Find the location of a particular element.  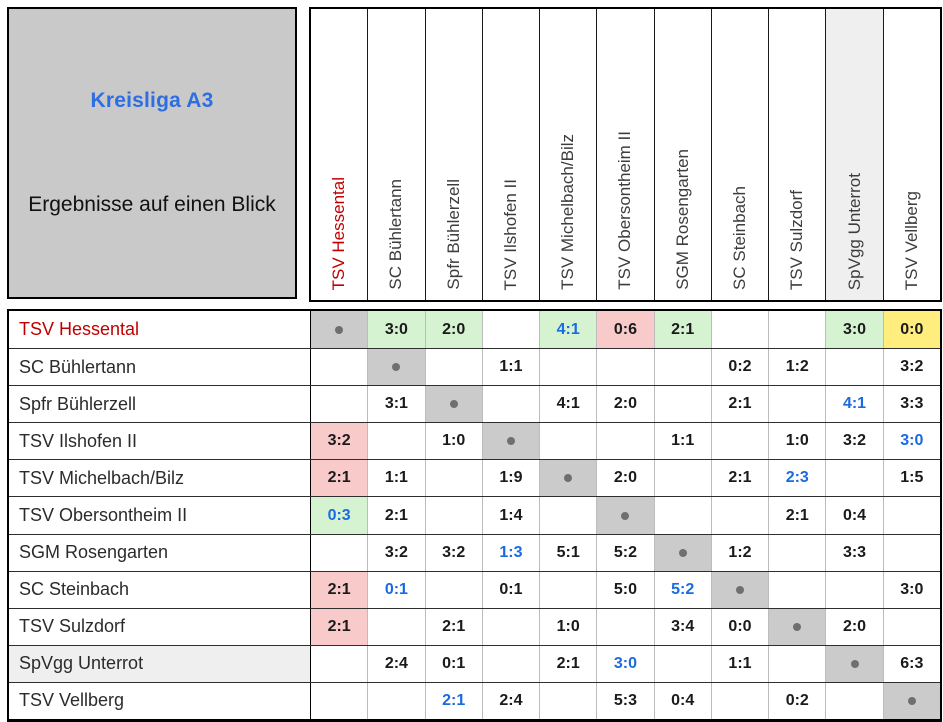

column-header-tsv-obersontheim-ii: TSV Obersontheim II is located at coordinates (625, 154).